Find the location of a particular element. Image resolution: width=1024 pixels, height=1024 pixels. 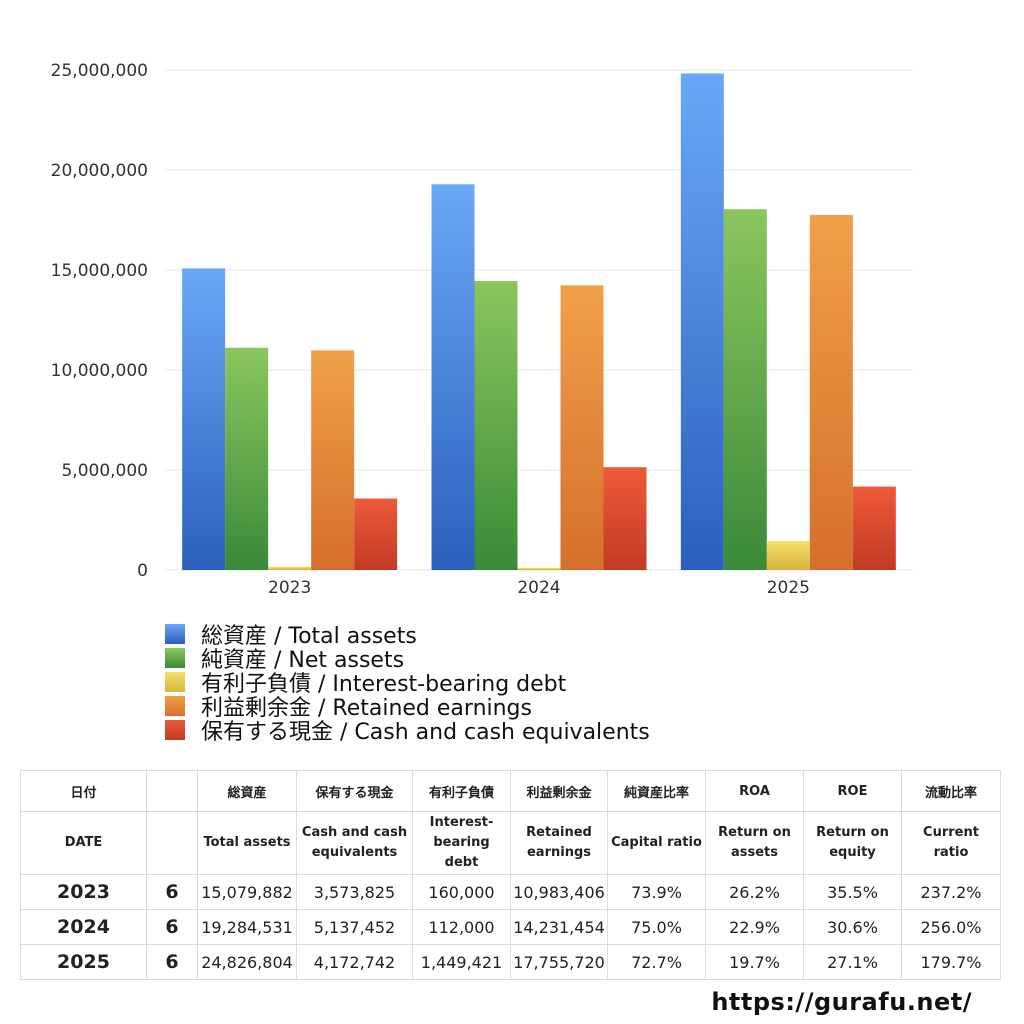

x-tick-label: 2023 is located at coordinates (289, 588).